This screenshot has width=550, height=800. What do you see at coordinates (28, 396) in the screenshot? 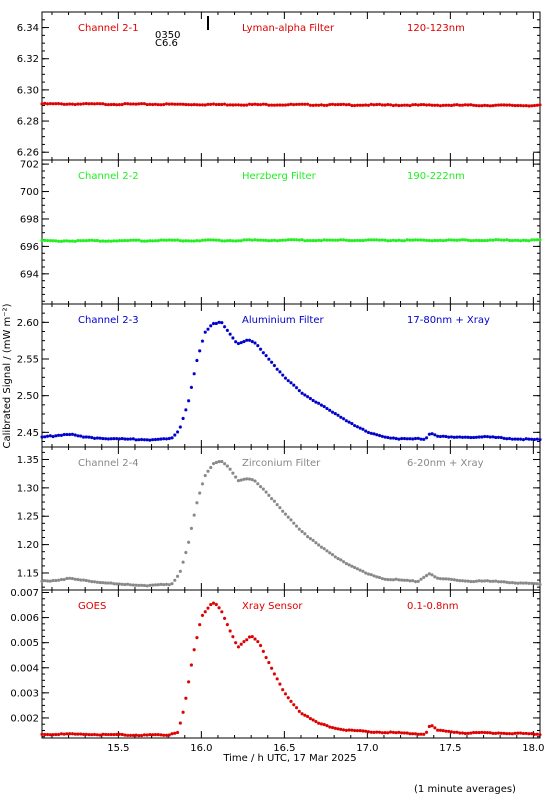
I see `y-tick-label: 2.50` at bounding box center [28, 396].